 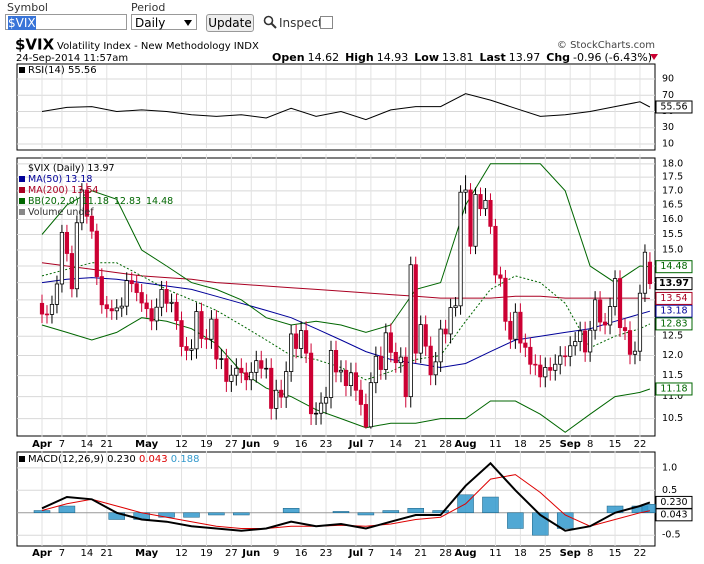 I want to click on quote-label: High, so click(x=359, y=57).